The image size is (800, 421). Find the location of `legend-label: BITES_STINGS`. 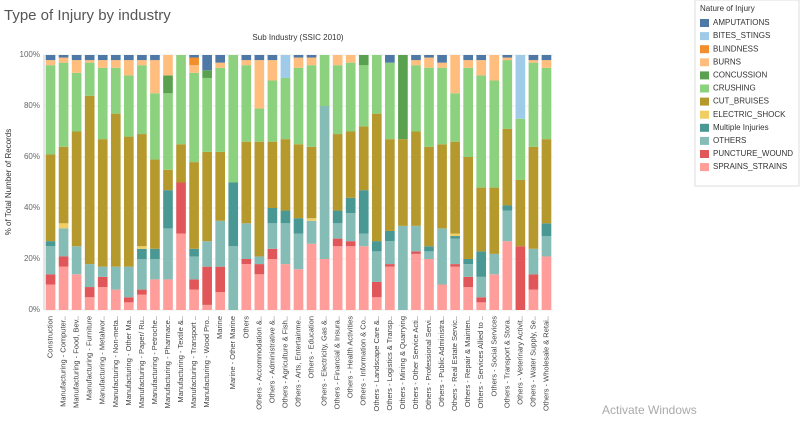

legend-label: BITES_STINGS is located at coordinates (741, 35).